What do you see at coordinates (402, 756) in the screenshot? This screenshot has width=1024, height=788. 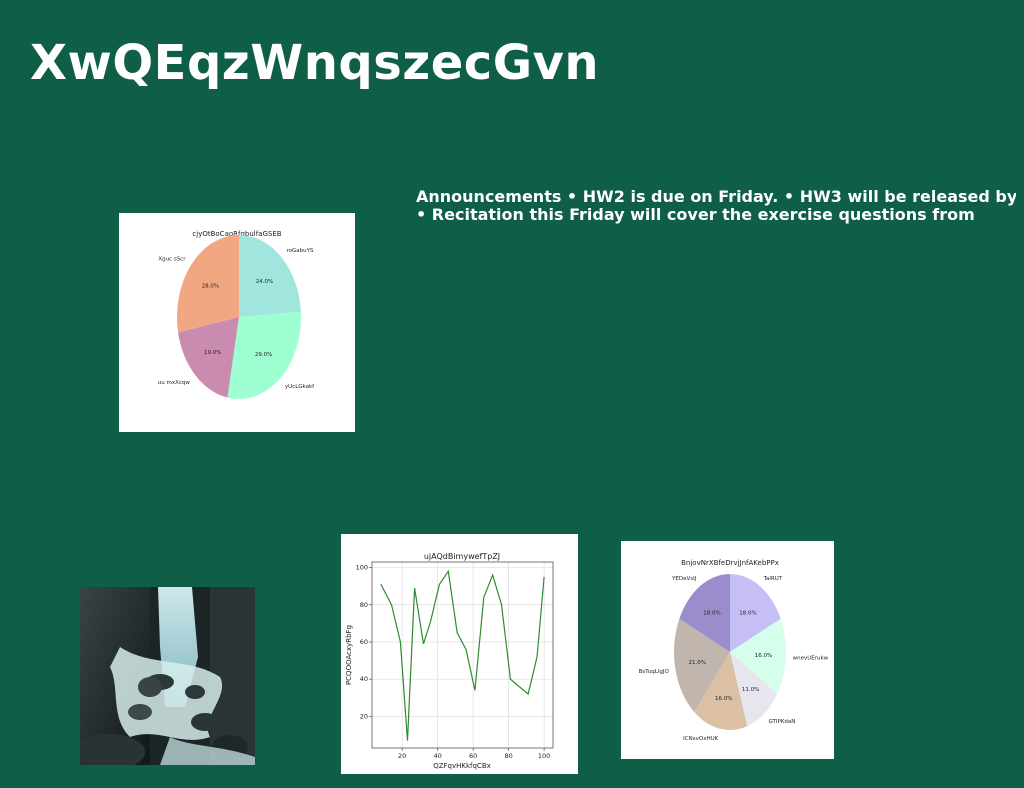 I see `x-tick-label: 20` at bounding box center [402, 756].